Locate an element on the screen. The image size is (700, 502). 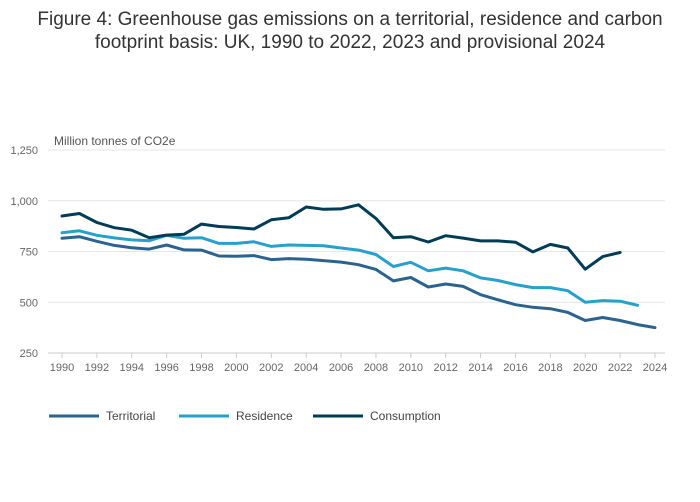
x-tick-label: 2014 is located at coordinates (480, 368).